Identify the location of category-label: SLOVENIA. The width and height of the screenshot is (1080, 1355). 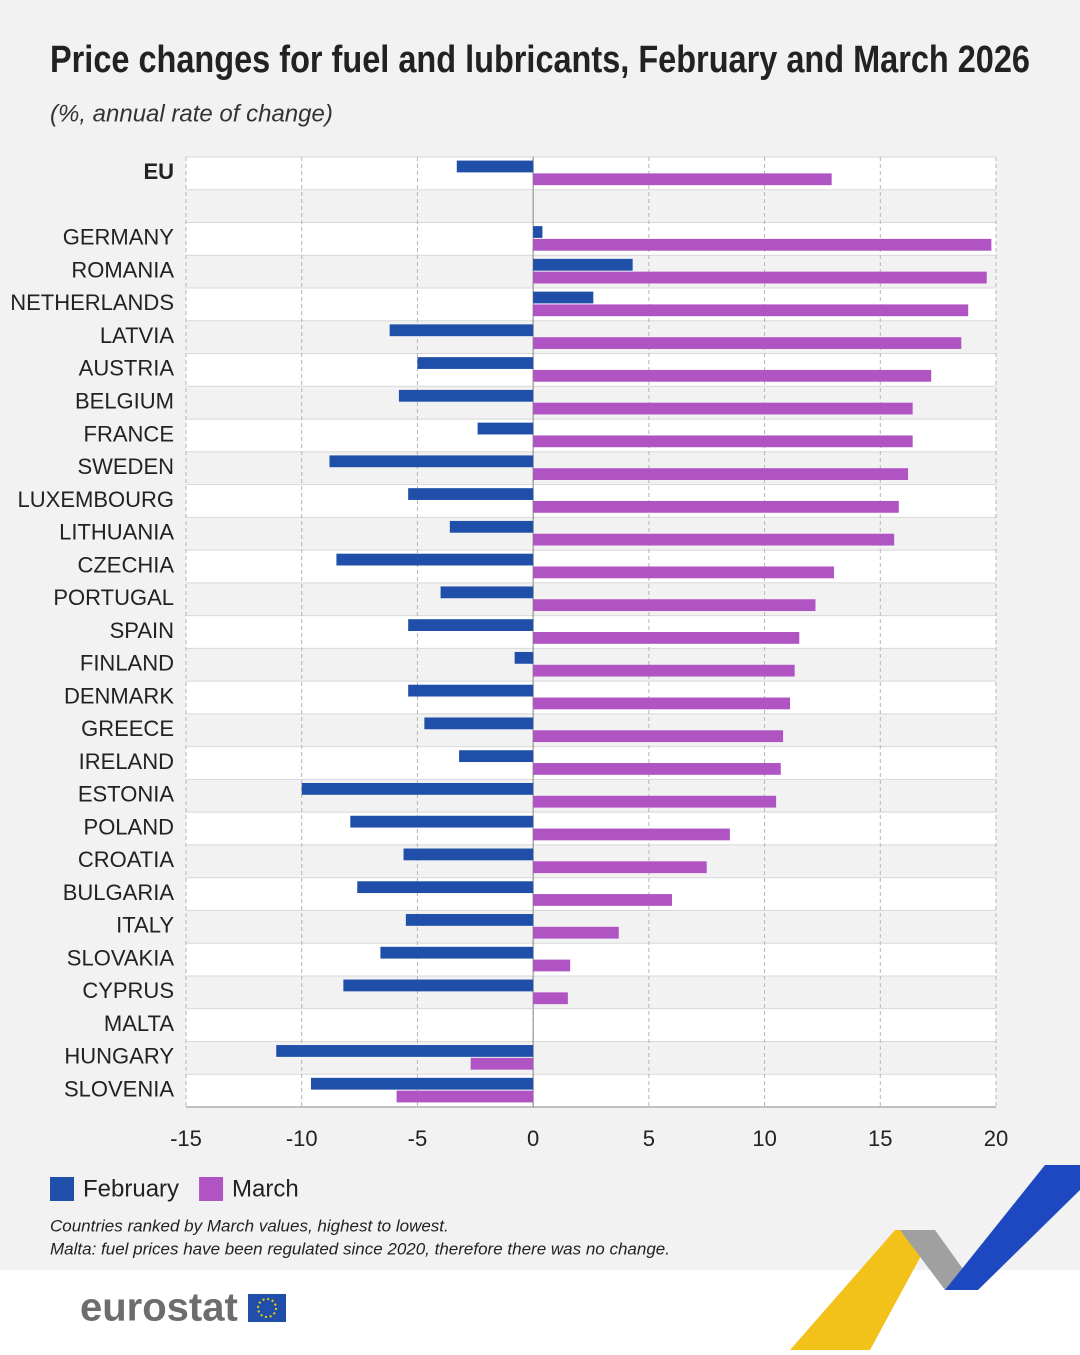
(119, 1088).